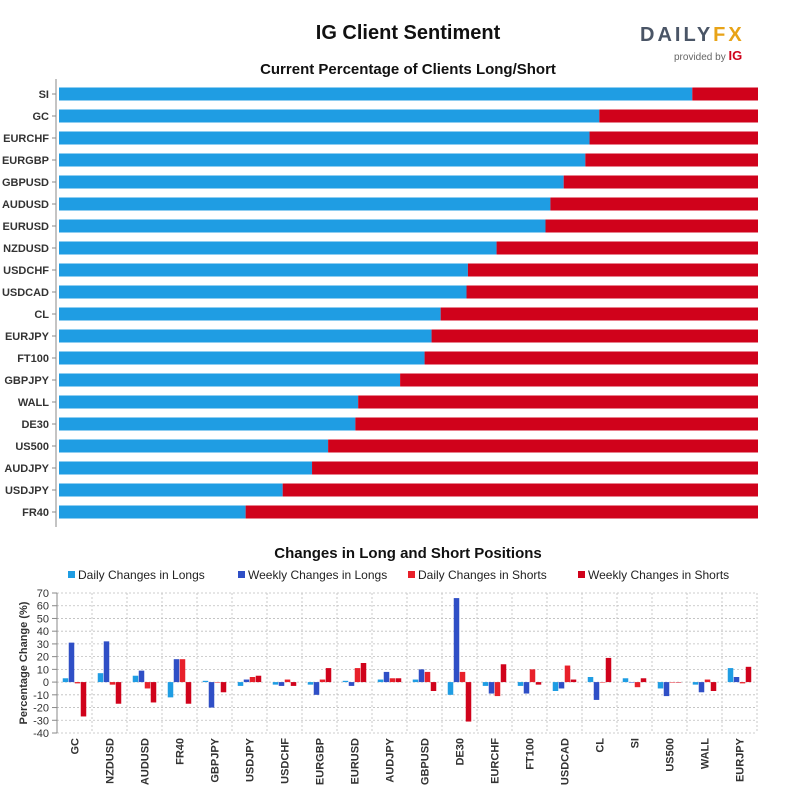 The width and height of the screenshot is (800, 800). I want to click on changes-category-label-gc: GC, so click(76, 746).